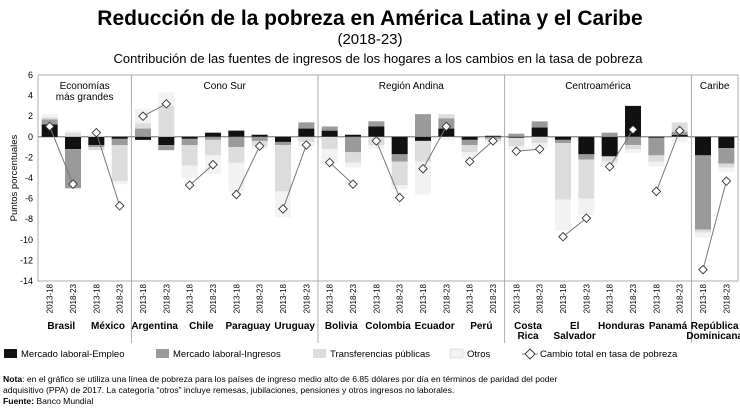 This screenshot has width=740, height=415. Describe the element at coordinates (30, 137) in the screenshot. I see `y-tick-label: 0` at that location.